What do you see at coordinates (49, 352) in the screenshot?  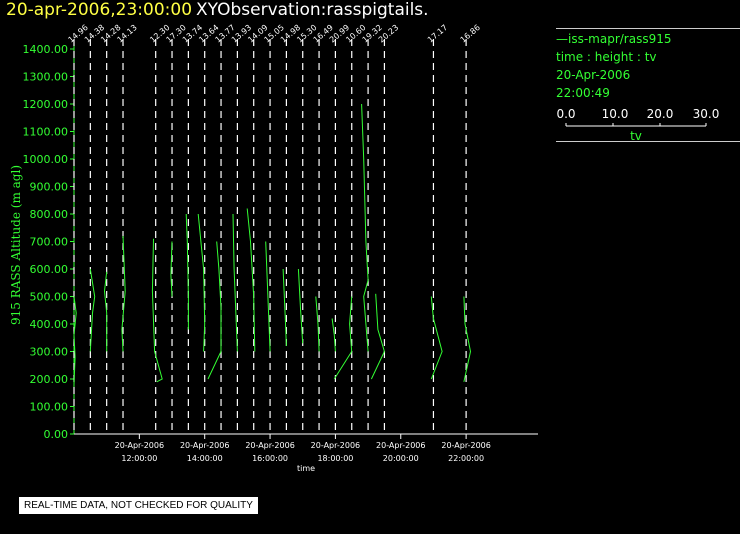 I see `y-tick-label: 300.00` at bounding box center [49, 352].